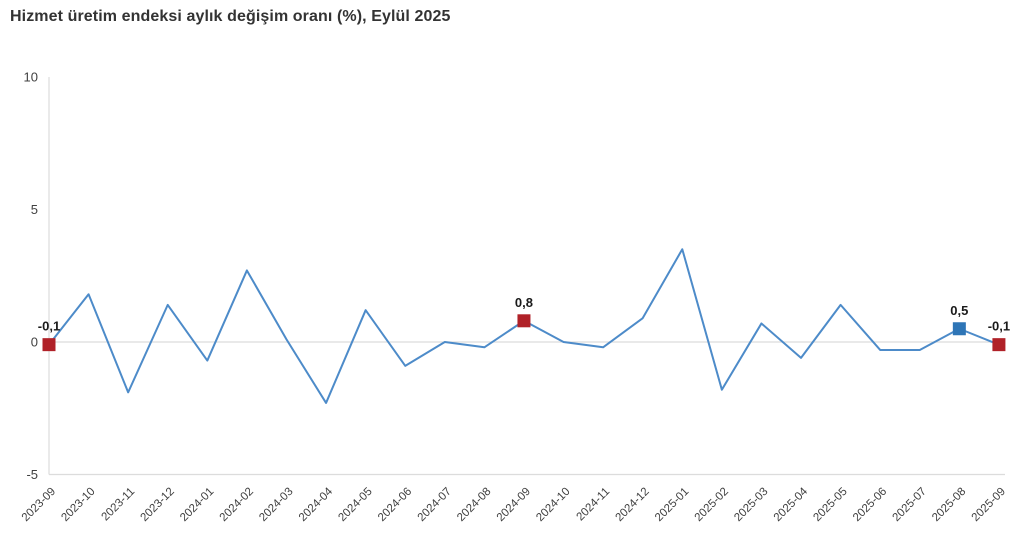  I want to click on x-tick-label: 2023-09, so click(39, 505).